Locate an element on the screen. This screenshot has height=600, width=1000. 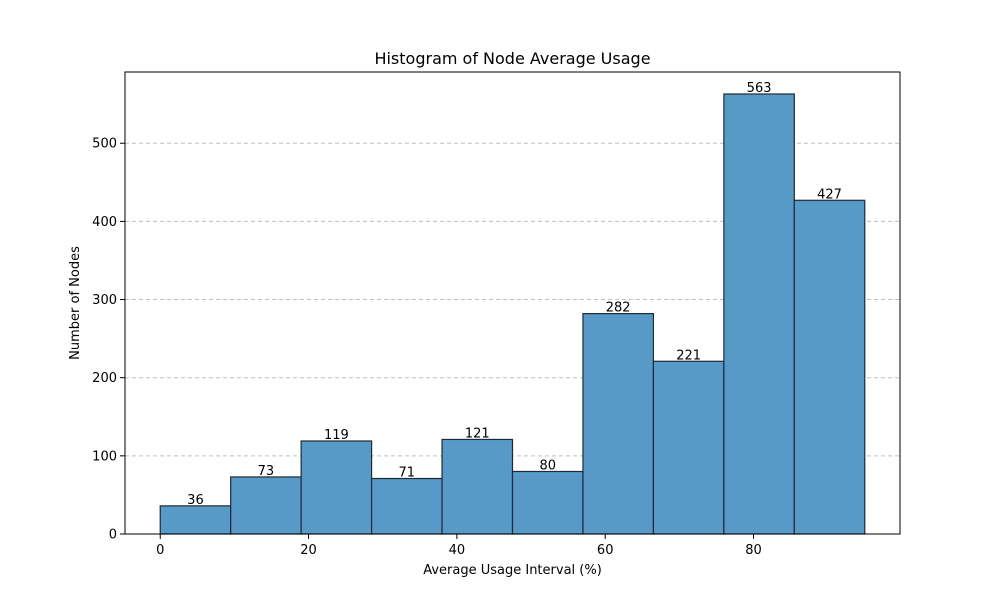
x-tick-label-3: 60 is located at coordinates (605, 550).